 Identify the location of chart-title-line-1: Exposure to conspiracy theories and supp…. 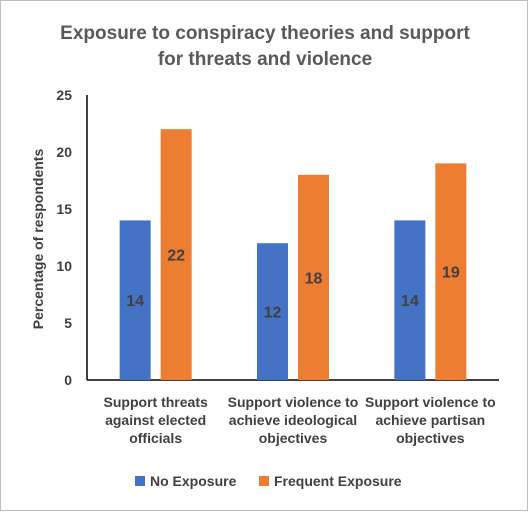
(265, 33).